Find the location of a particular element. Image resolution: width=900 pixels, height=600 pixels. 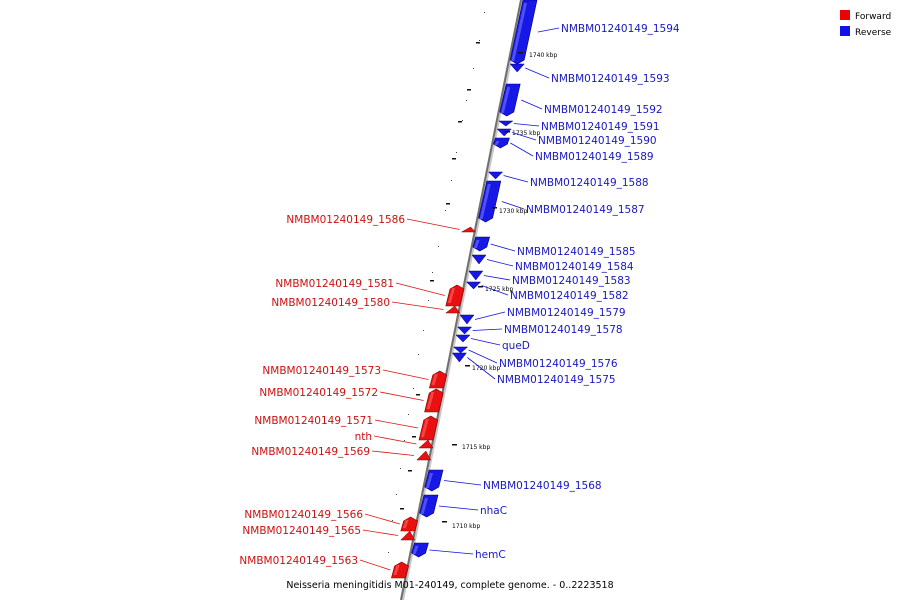

gene-label: NMBM01240149_1589 is located at coordinates (594, 157).